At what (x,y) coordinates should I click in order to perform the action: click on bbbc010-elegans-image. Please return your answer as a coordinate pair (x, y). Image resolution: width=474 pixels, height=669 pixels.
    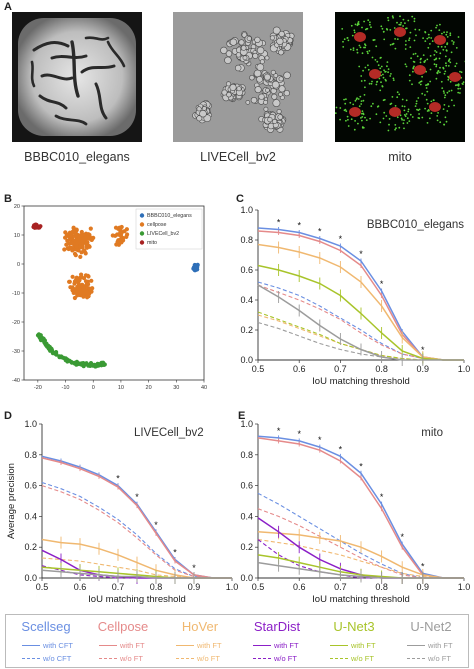
    Looking at the image, I should click on (77, 77).